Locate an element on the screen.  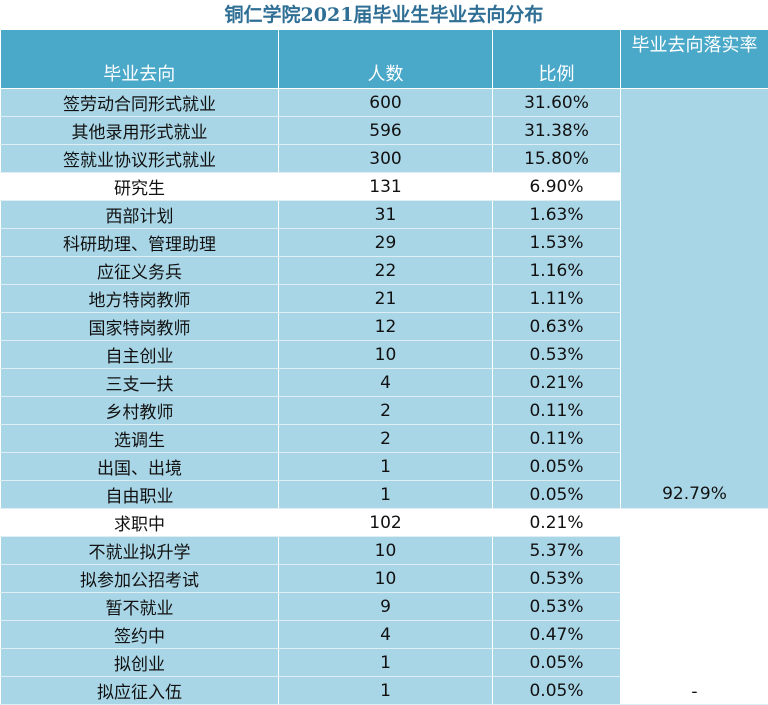
cell-ratio: 0.63% is located at coordinates (557, 327).